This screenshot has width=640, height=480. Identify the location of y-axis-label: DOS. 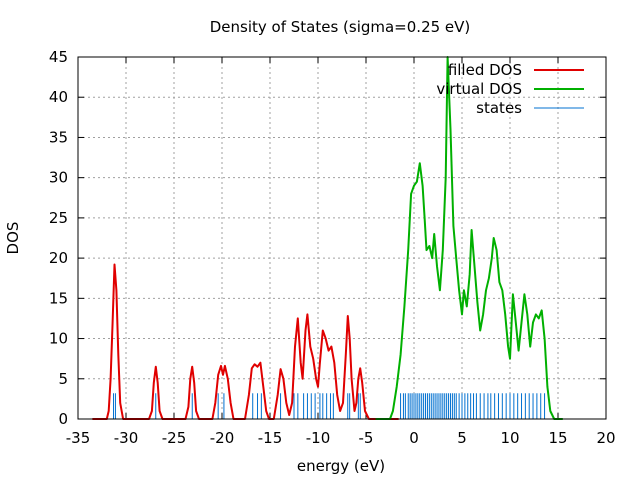
(13, 238).